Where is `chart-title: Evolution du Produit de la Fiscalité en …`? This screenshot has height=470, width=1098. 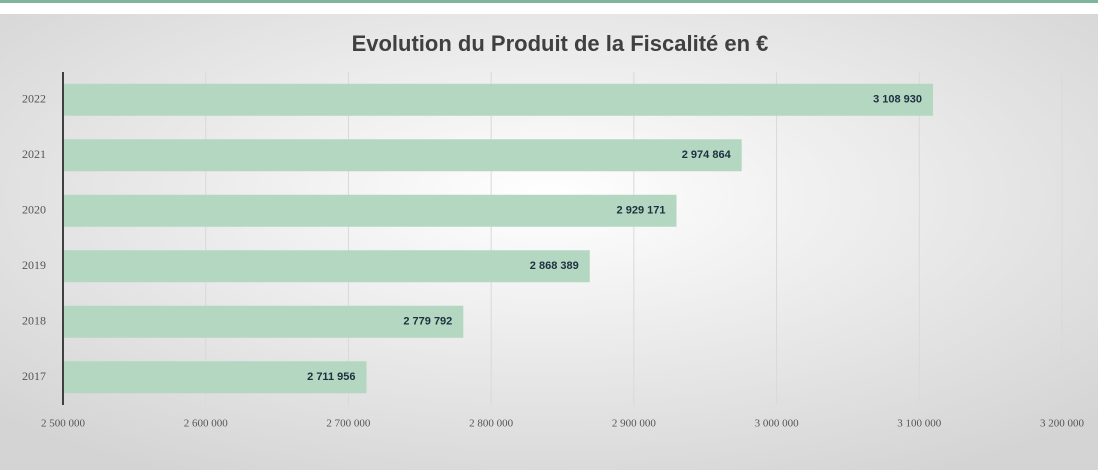 chart-title: Evolution du Produit de la Fiscalité en … is located at coordinates (560, 43).